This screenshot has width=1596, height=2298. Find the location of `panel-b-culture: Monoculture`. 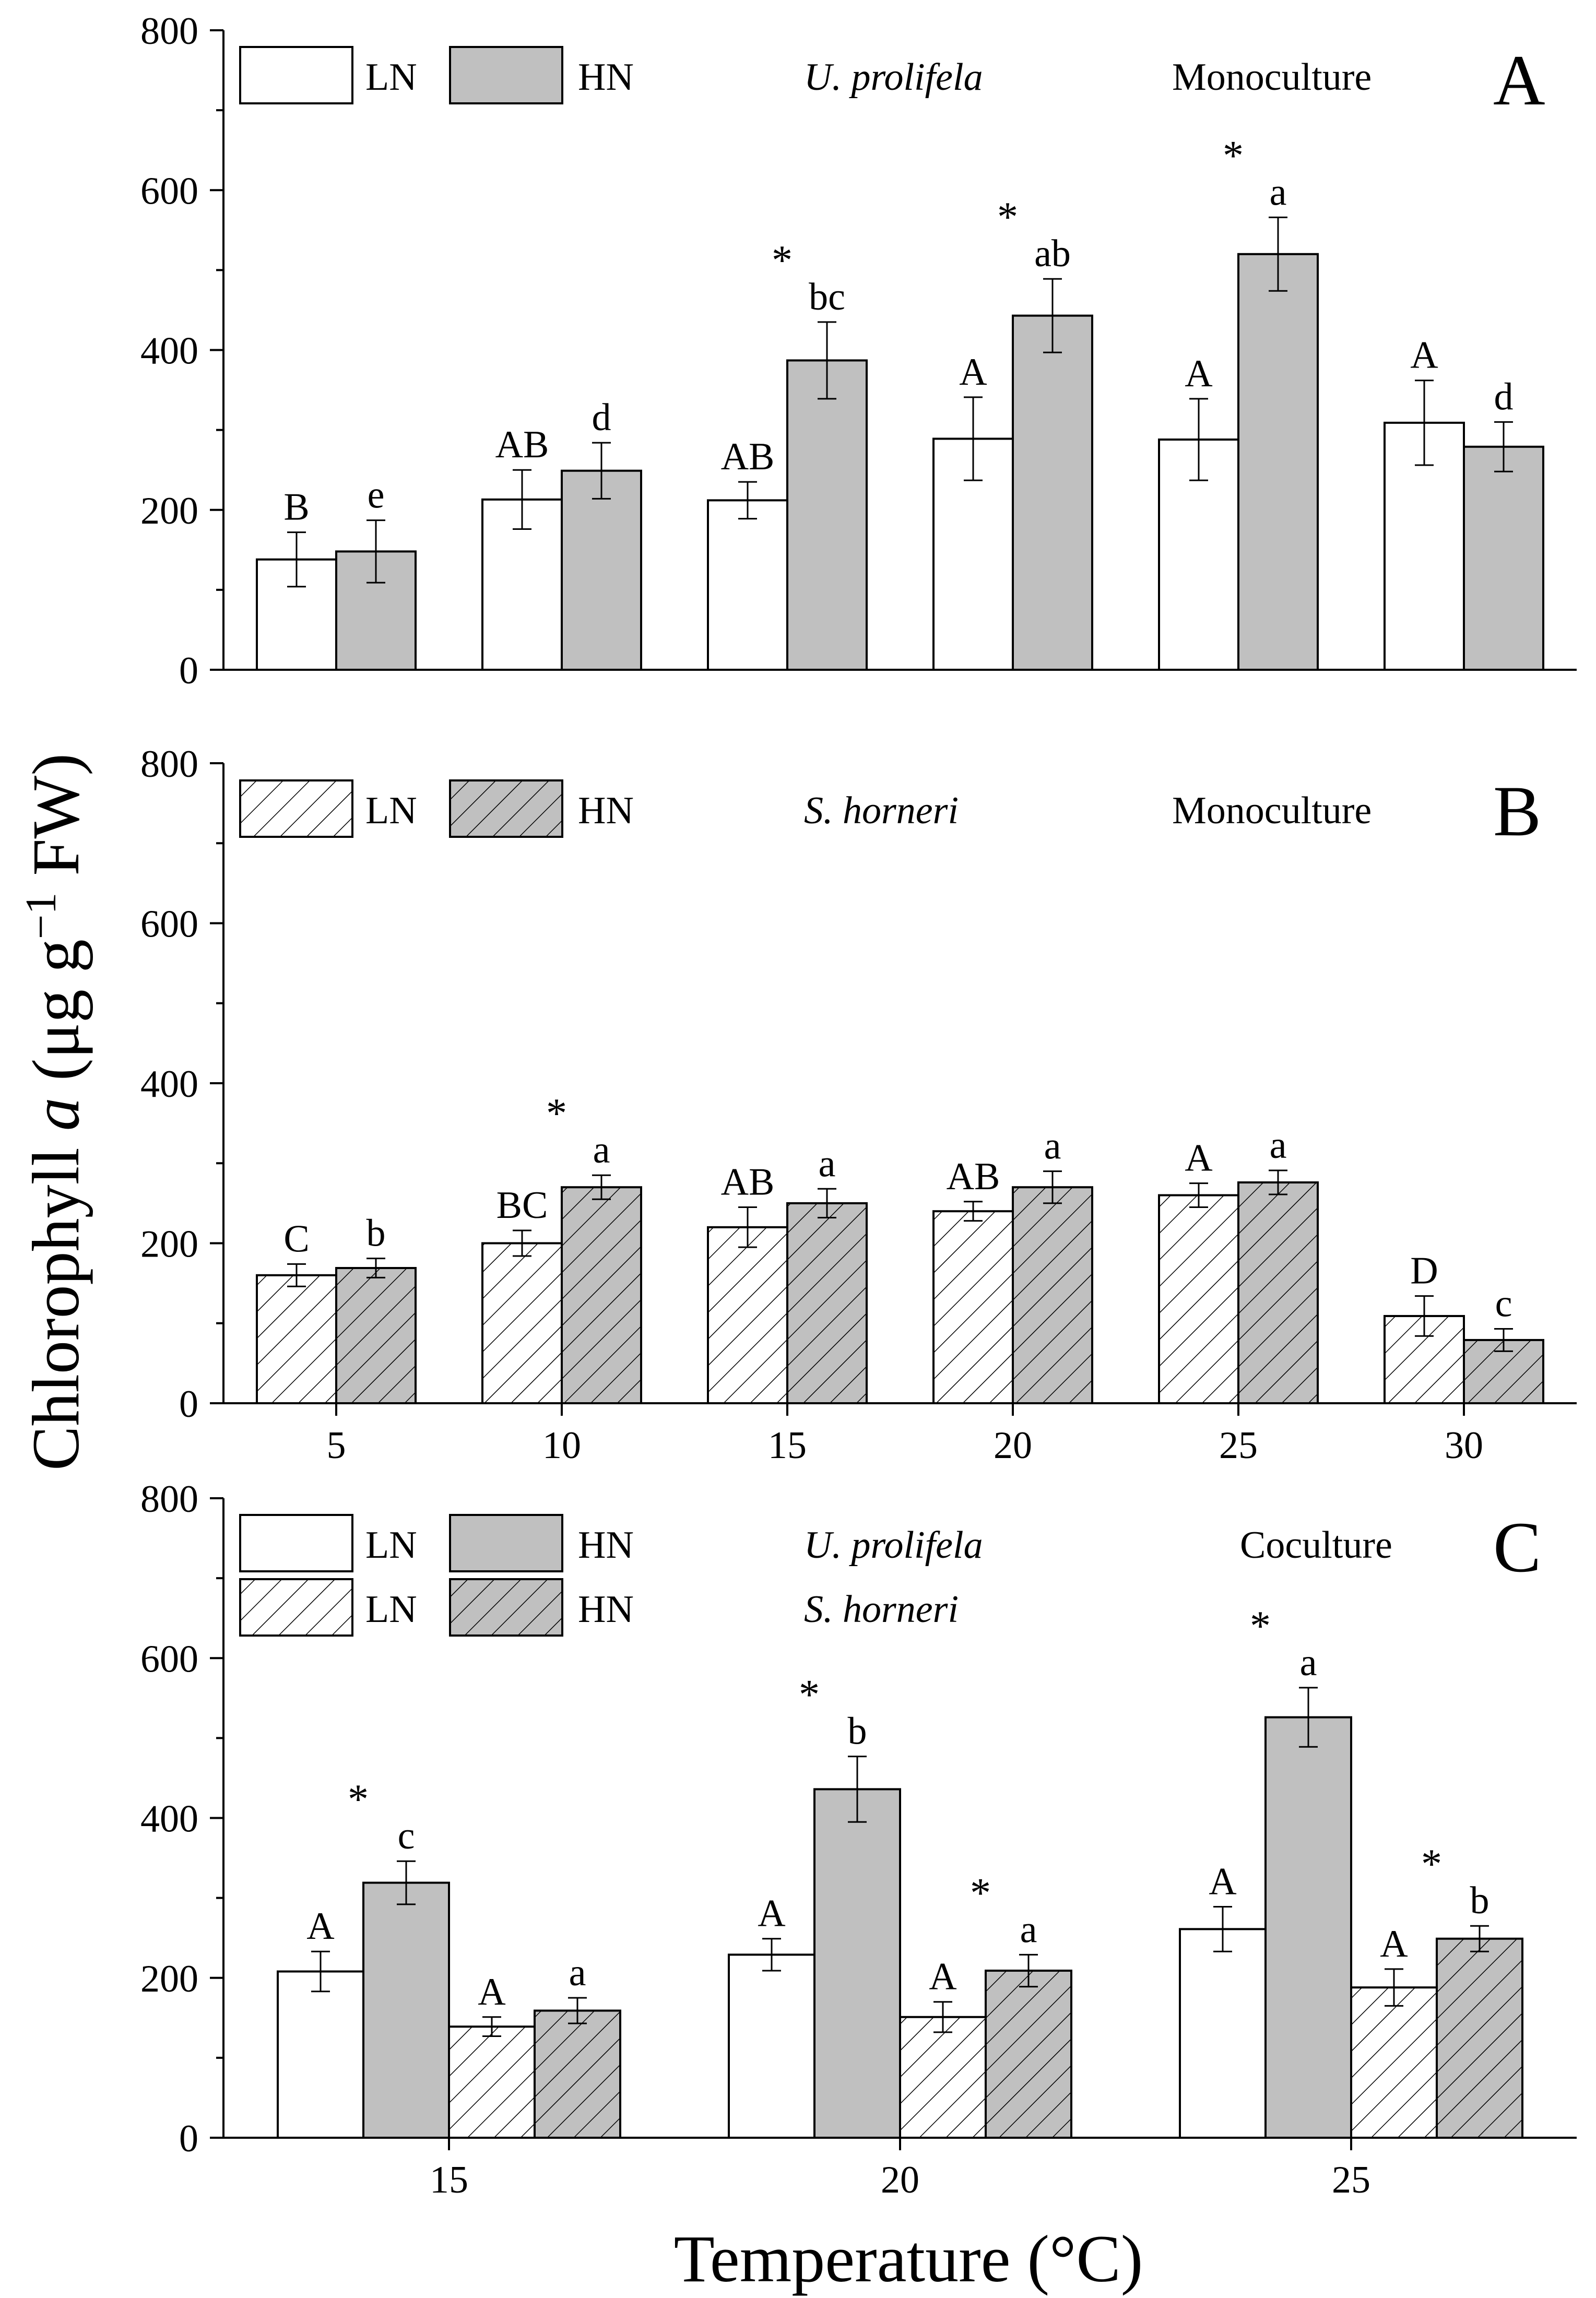

panel-b-culture: Monoculture is located at coordinates (1272, 810).